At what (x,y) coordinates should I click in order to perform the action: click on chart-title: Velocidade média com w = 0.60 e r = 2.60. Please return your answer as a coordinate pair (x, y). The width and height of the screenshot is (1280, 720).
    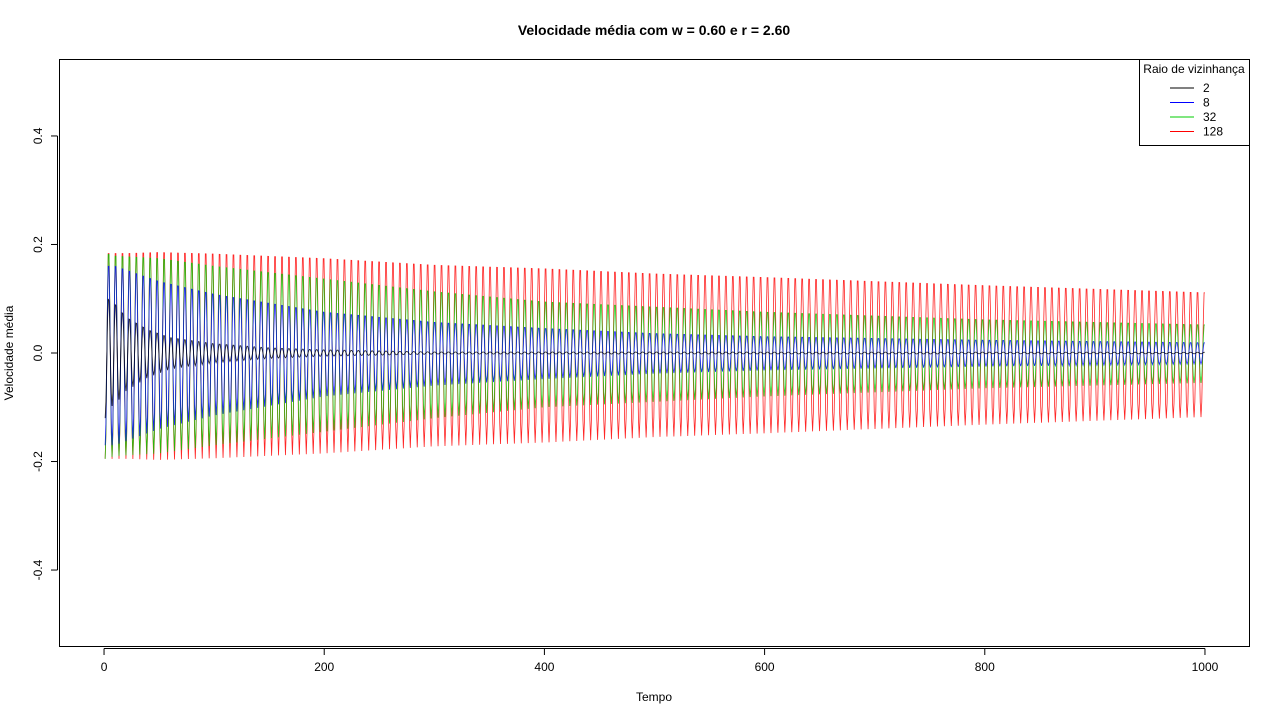
    Looking at the image, I should click on (654, 30).